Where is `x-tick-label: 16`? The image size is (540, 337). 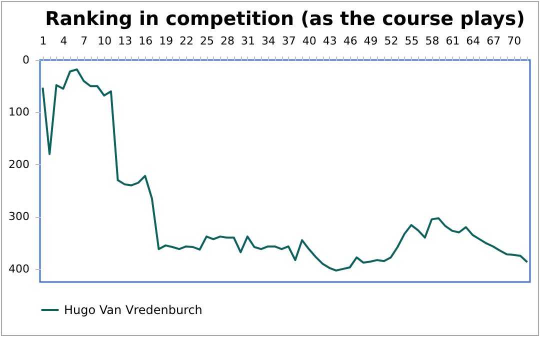 x-tick-label: 16 is located at coordinates (145, 41).